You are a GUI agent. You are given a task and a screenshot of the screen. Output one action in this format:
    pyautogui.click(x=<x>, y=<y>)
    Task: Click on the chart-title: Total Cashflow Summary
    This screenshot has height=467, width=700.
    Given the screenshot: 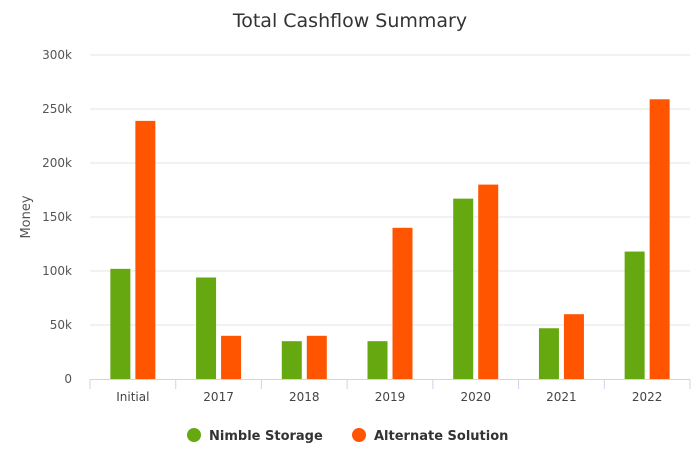 What is the action you would take?
    pyautogui.click(x=349, y=21)
    